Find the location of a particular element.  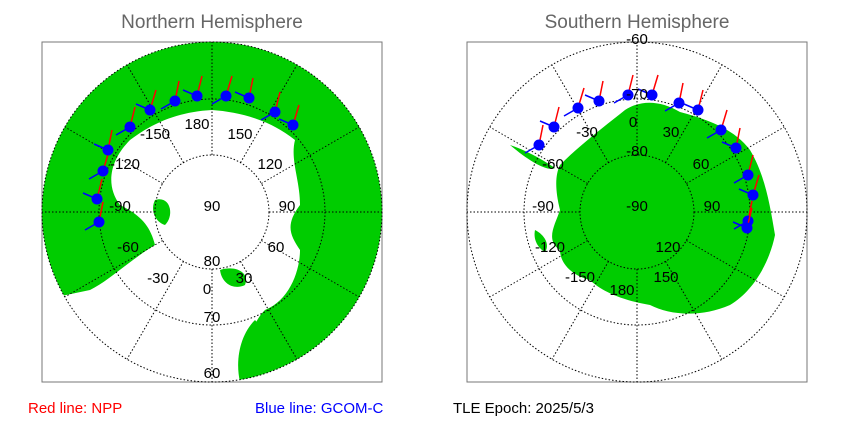

grid-label: -70 is located at coordinates (637, 94).